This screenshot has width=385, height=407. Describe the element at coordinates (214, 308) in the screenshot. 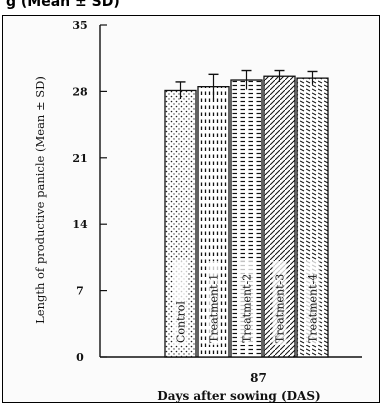

I see `bar-label: Treatment-1` at that location.